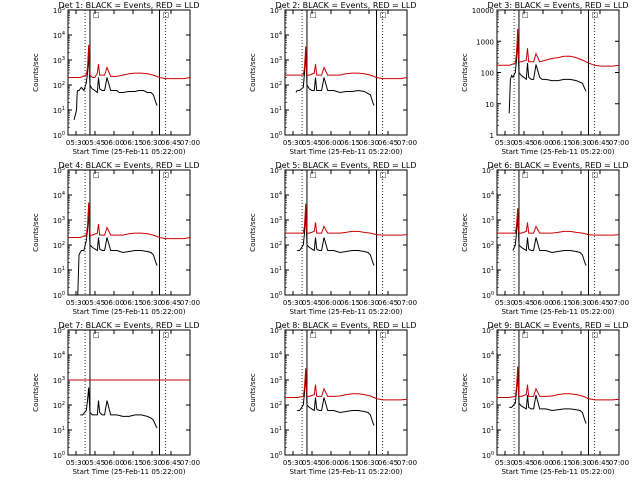 The height and width of the screenshot is (480, 640). Describe the element at coordinates (489, 105) in the screenshot. I see `y-tick-label: 10` at that location.